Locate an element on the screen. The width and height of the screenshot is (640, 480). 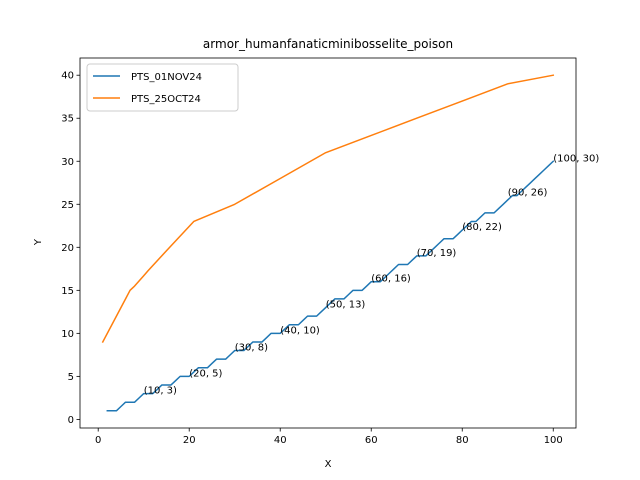
legend-label-2: PTS_25OCT24 is located at coordinates (166, 99).